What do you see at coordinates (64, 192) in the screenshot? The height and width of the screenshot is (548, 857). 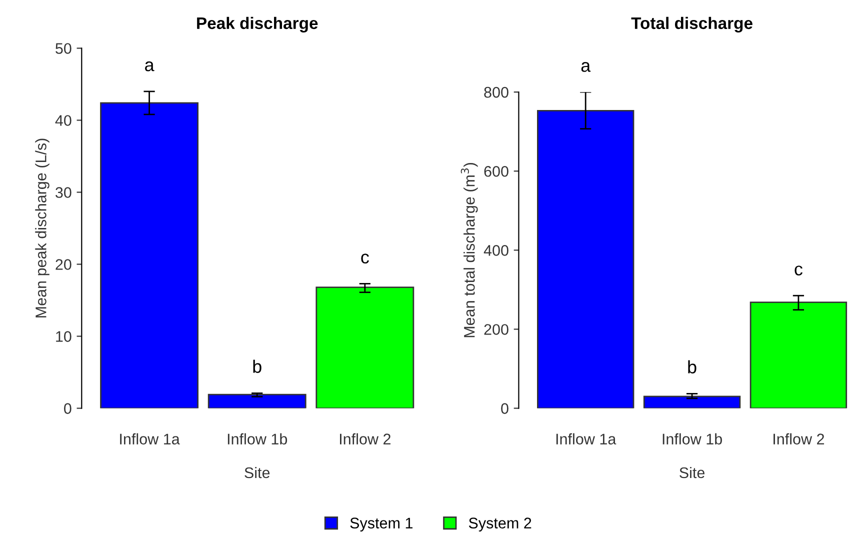 I see `y-tick-label: 30` at bounding box center [64, 192].